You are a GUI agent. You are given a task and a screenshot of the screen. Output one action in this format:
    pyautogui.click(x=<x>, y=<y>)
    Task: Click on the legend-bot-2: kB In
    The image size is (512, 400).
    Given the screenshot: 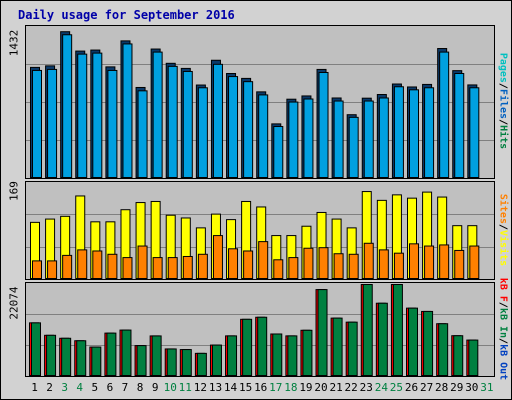 What is the action you would take?
    pyautogui.click(x=503, y=322)
    